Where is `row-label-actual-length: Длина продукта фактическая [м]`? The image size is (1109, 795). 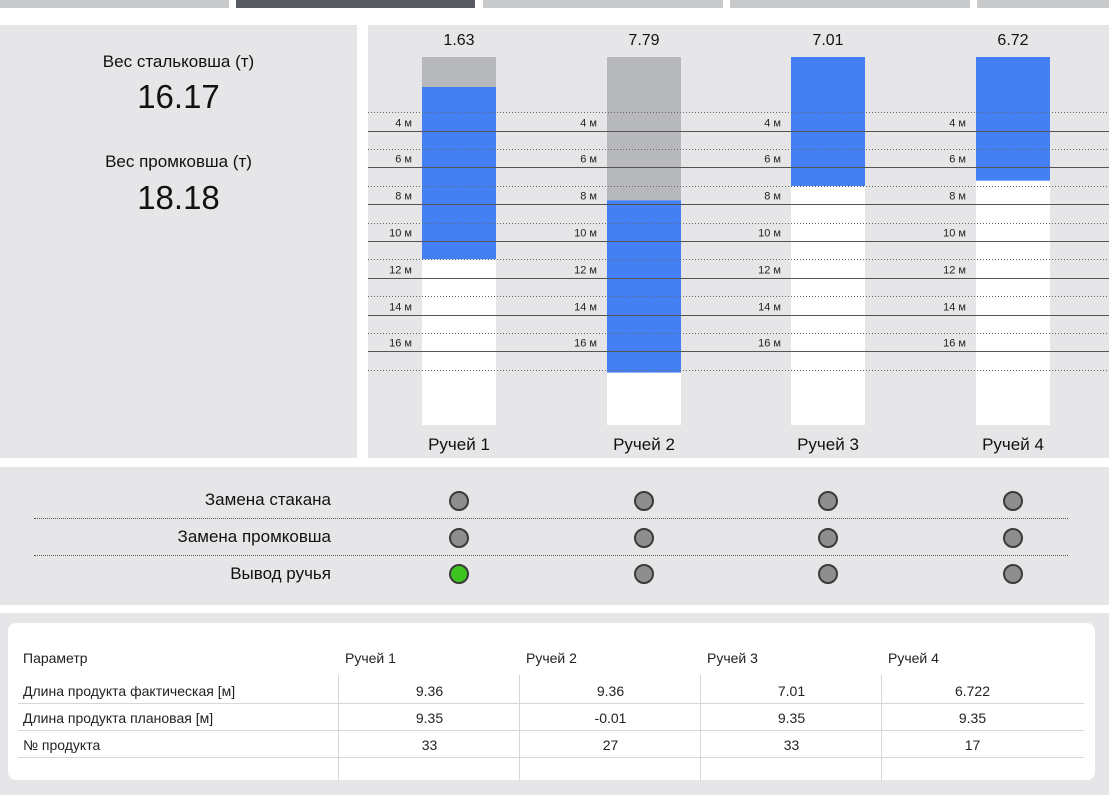
row-label-actual-length: Длина продукта фактическая [м] is located at coordinates (129, 691).